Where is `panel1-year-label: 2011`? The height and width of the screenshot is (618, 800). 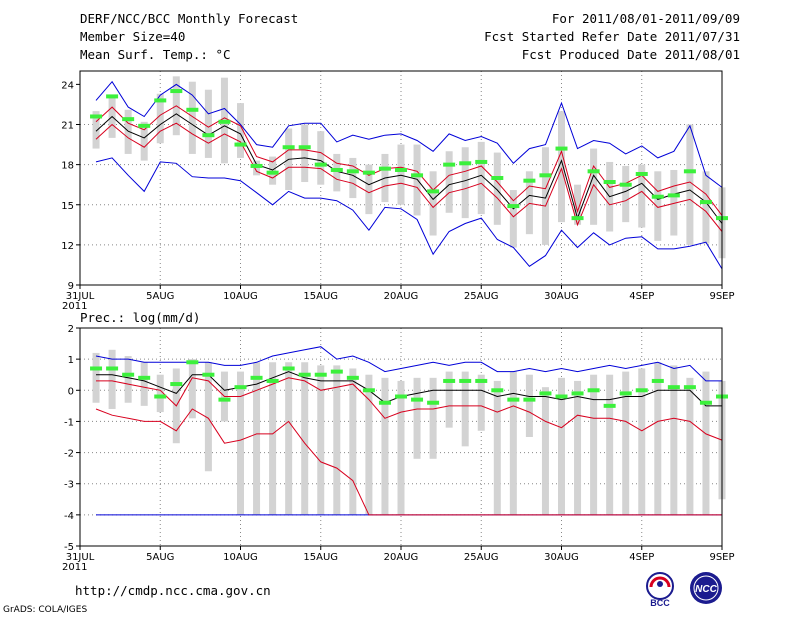
panel1-year-label: 2011 is located at coordinates (74, 306).